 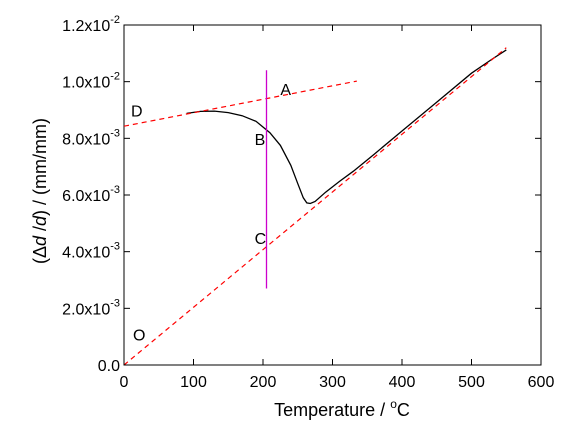 What do you see at coordinates (91, 194) in the screenshot?
I see `y-tick-label: 6.0x10⁻³` at bounding box center [91, 194].